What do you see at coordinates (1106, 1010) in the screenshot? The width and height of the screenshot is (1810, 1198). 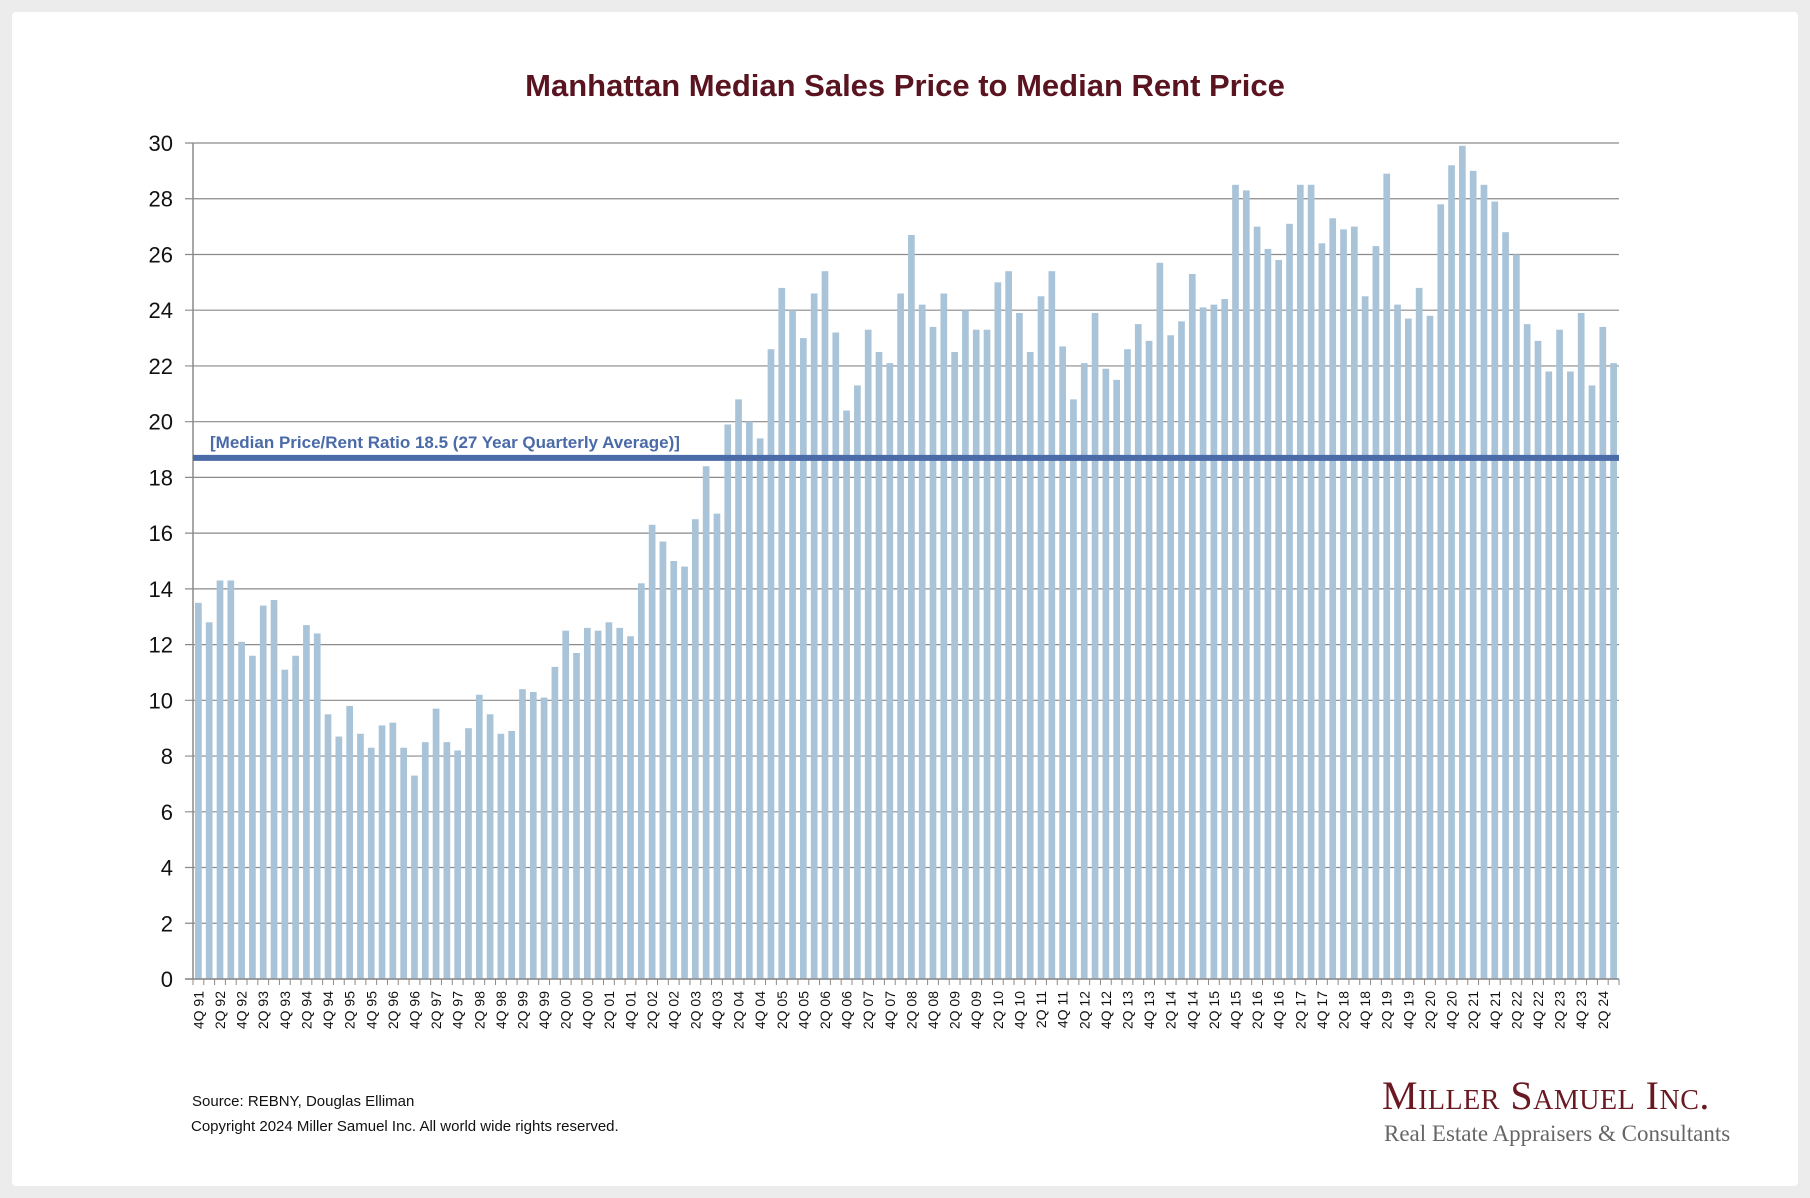 I see `x-tick-label: 4Q 12` at bounding box center [1106, 1010].